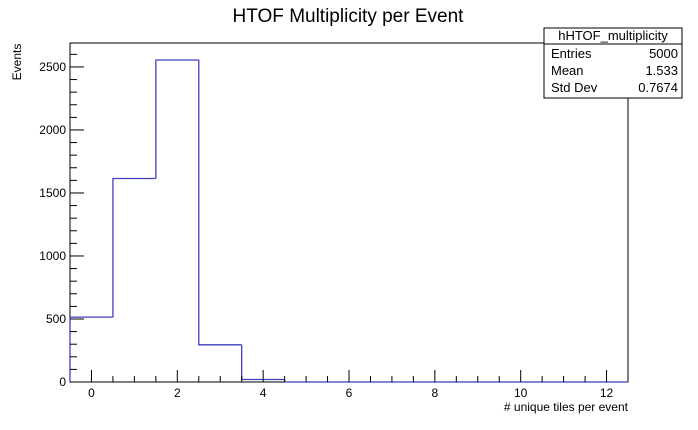 The width and height of the screenshot is (698, 430). Describe the element at coordinates (56, 319) in the screenshot. I see `y-tick-label: 500` at that location.